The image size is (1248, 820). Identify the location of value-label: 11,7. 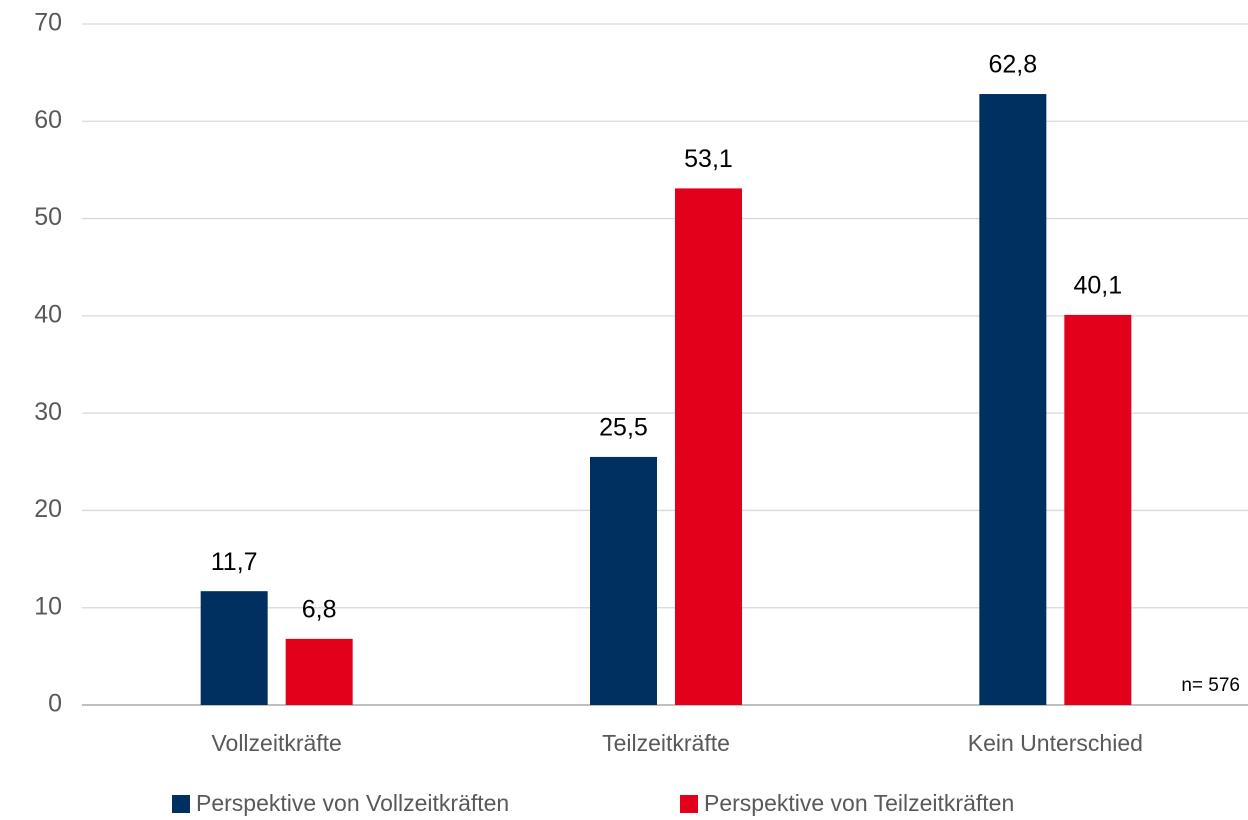
(234, 562).